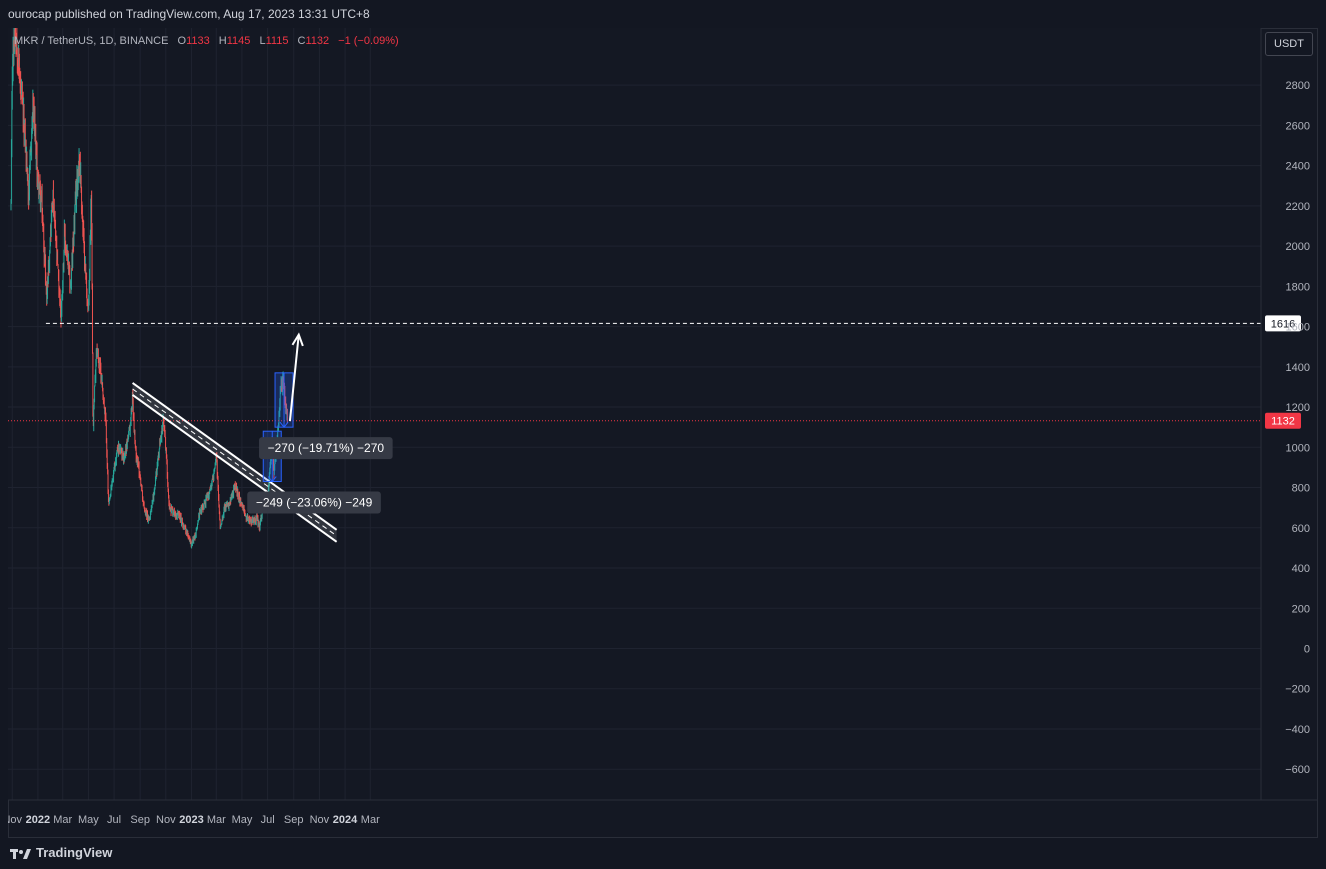 Image resolution: width=1326 pixels, height=869 pixels. What do you see at coordinates (262, 41) in the screenshot?
I see `low-label: L` at bounding box center [262, 41].